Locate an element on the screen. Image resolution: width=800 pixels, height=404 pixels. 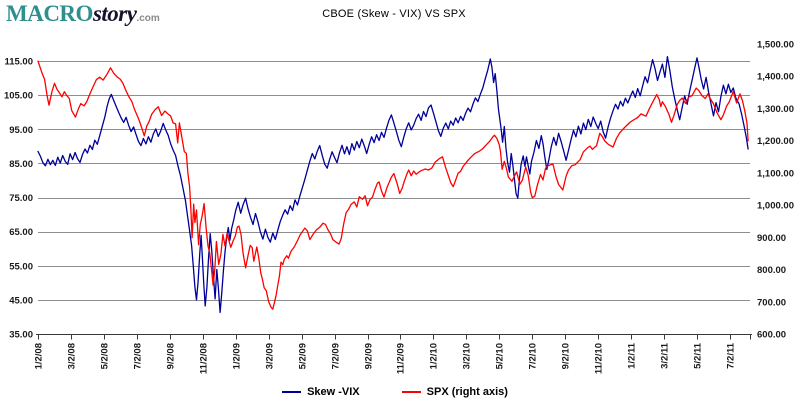
svg-text: 95.00 is located at coordinates (21, 130).